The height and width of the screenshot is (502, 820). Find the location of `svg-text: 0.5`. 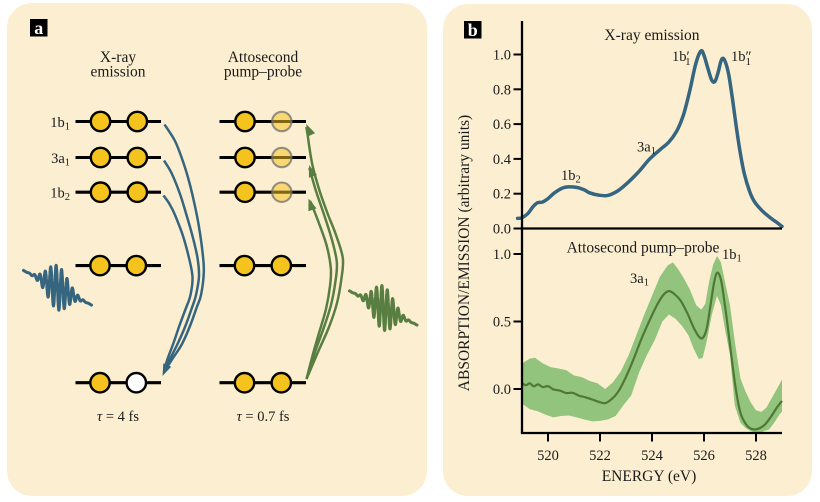

svg-text: 0.5 is located at coordinates (502, 323).